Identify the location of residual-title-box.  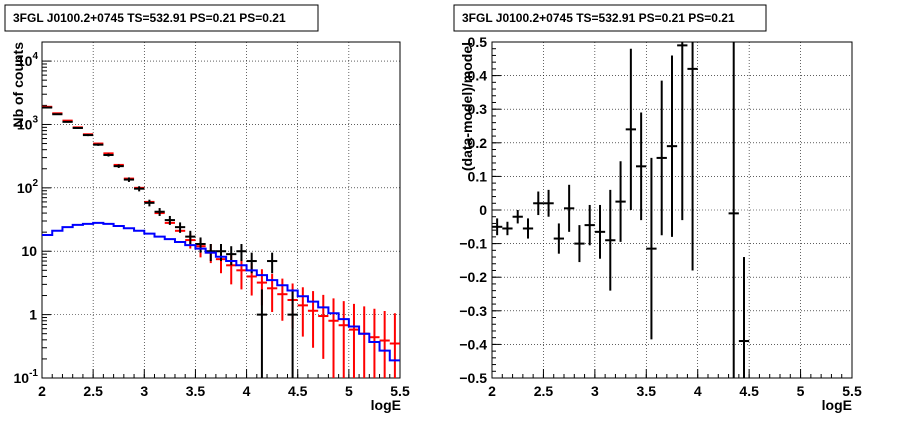
(610, 18).